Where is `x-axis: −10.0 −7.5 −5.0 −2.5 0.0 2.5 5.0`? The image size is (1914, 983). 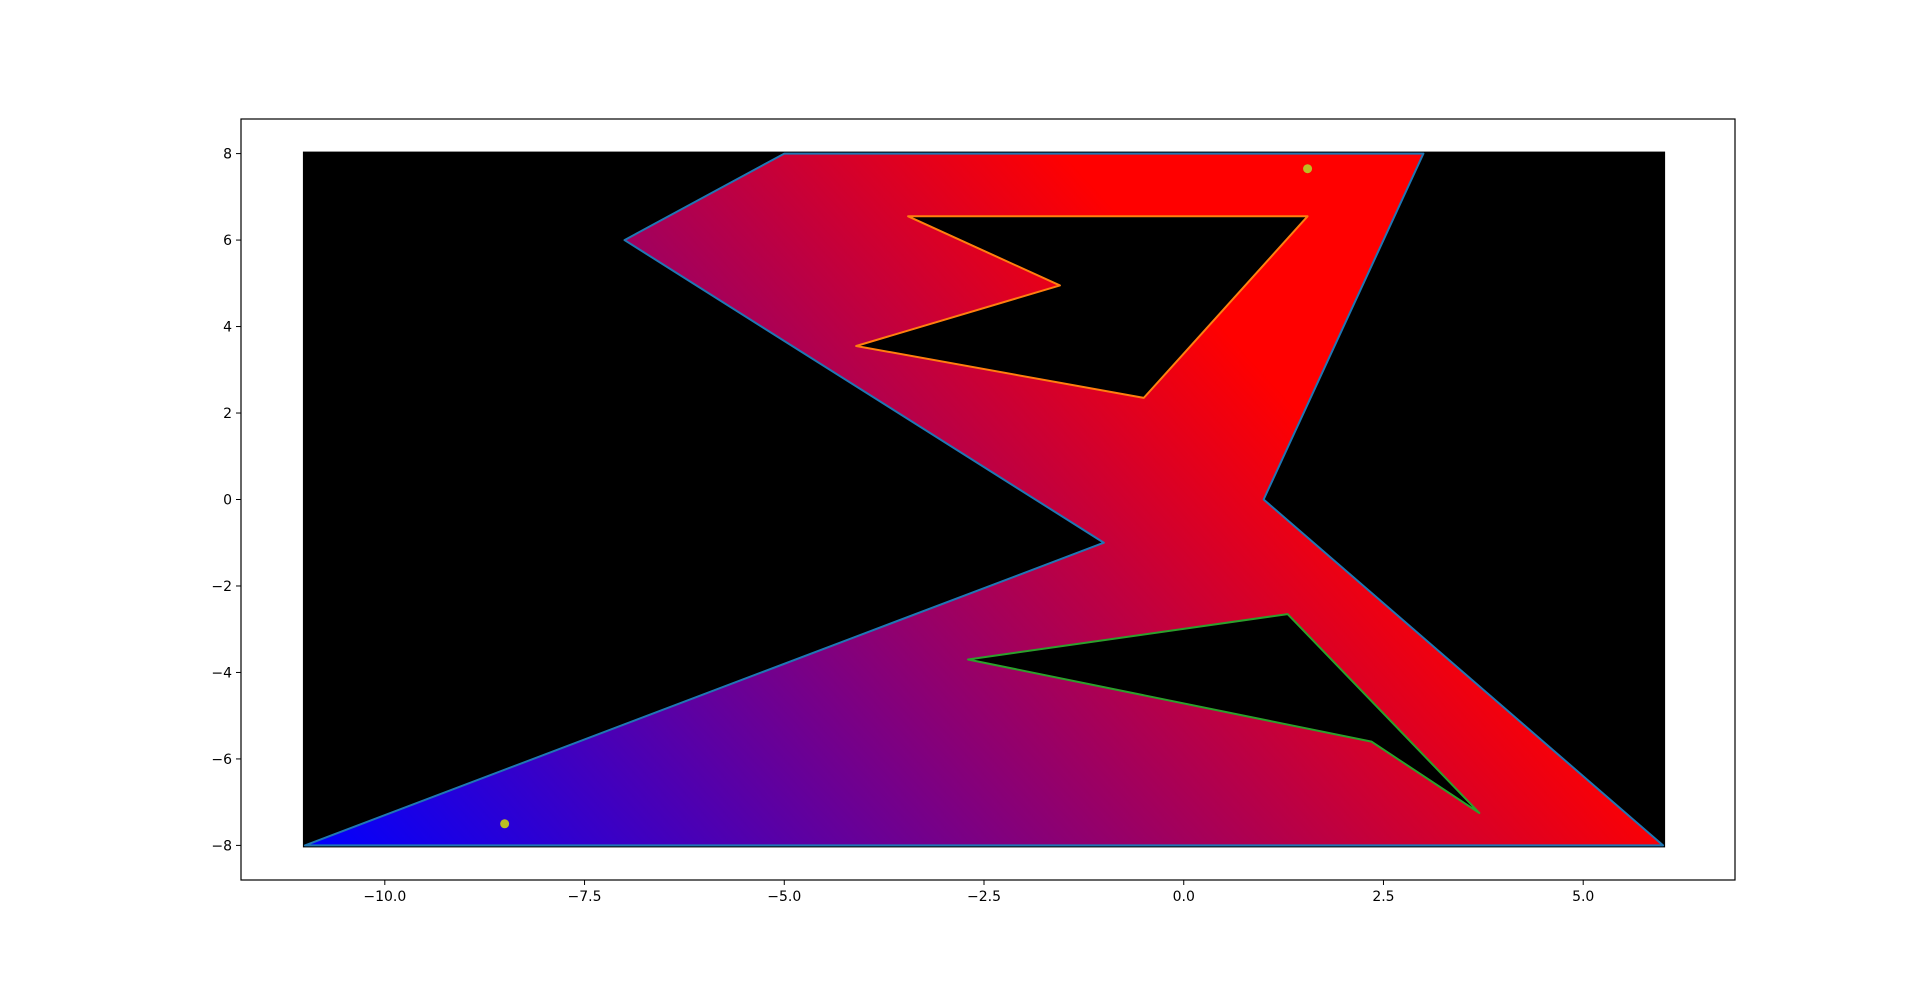 x-axis: −10.0 −7.5 −5.0 −2.5 0.0 2.5 5.0 is located at coordinates (978, 892).